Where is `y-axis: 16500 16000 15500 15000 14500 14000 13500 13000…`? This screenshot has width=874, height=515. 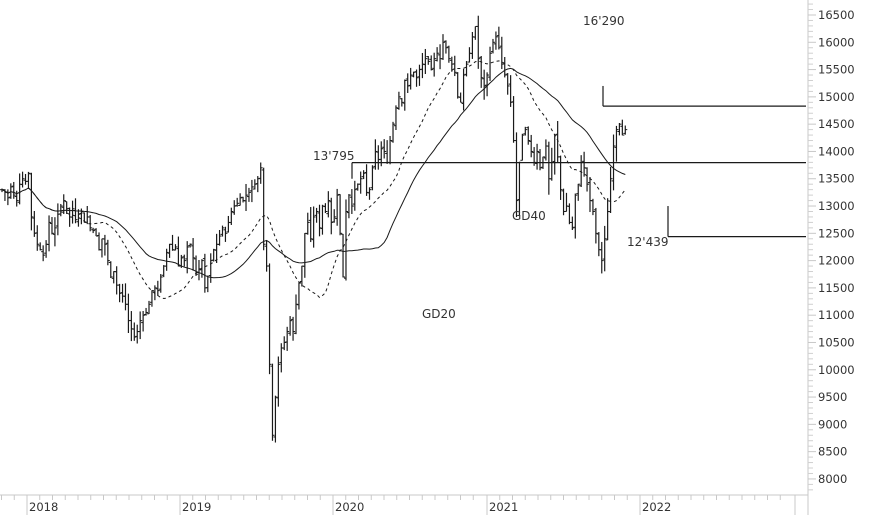
y-axis: 16500 16000 15500 15000 14500 14000 13500 13000… is located at coordinates (831, 257).